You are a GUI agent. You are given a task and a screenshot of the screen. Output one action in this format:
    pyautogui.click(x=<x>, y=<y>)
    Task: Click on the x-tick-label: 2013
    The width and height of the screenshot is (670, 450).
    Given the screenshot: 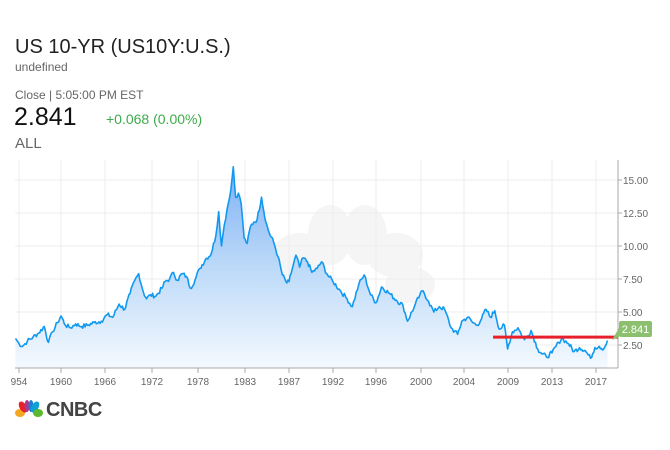 What is the action you would take?
    pyautogui.click(x=552, y=382)
    